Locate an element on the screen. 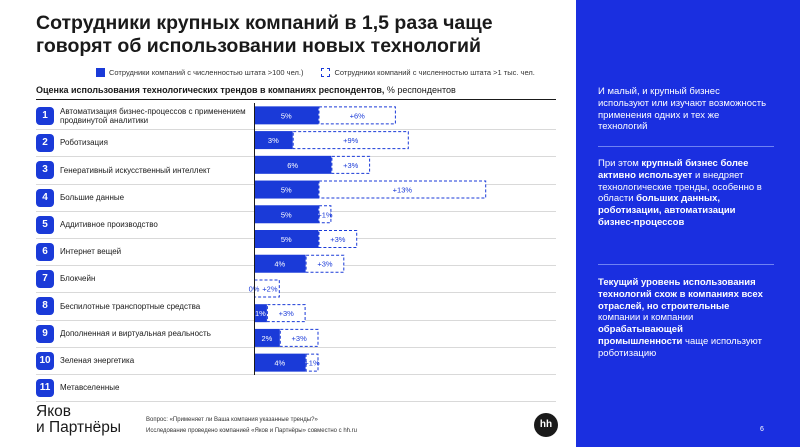 The height and width of the screenshot is (447, 800). insight-3-d: чаще используют роботизацию is located at coordinates (680, 347).